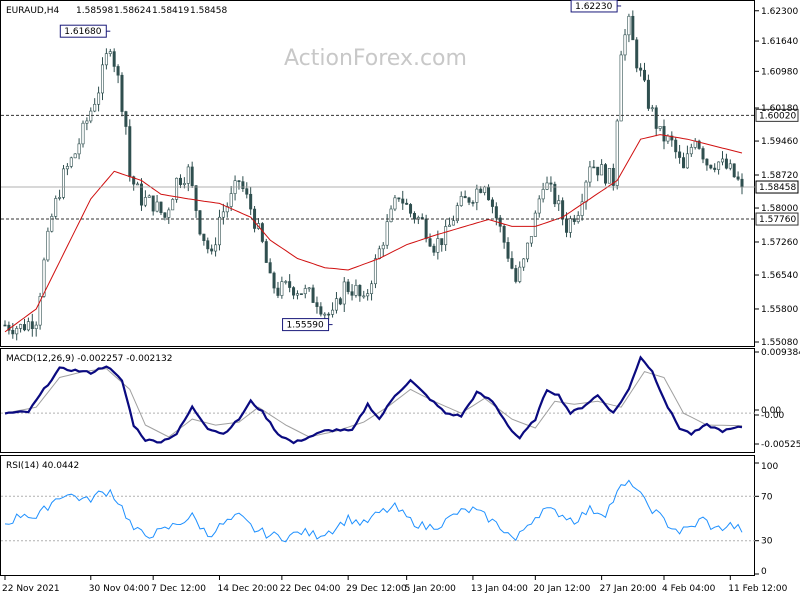  What do you see at coordinates (376, 589) in the screenshot?
I see `time-tick-label: 29 Dec 12:00` at bounding box center [376, 589].